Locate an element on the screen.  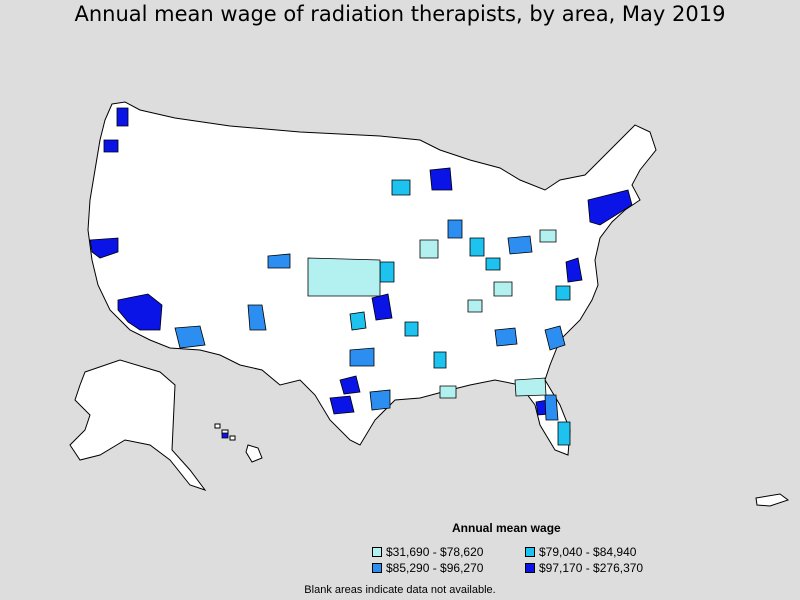
area-louisiana is located at coordinates (448, 392).